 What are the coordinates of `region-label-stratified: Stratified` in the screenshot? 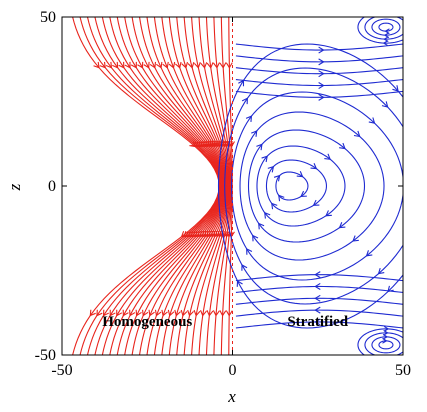 It's located at (317, 322).